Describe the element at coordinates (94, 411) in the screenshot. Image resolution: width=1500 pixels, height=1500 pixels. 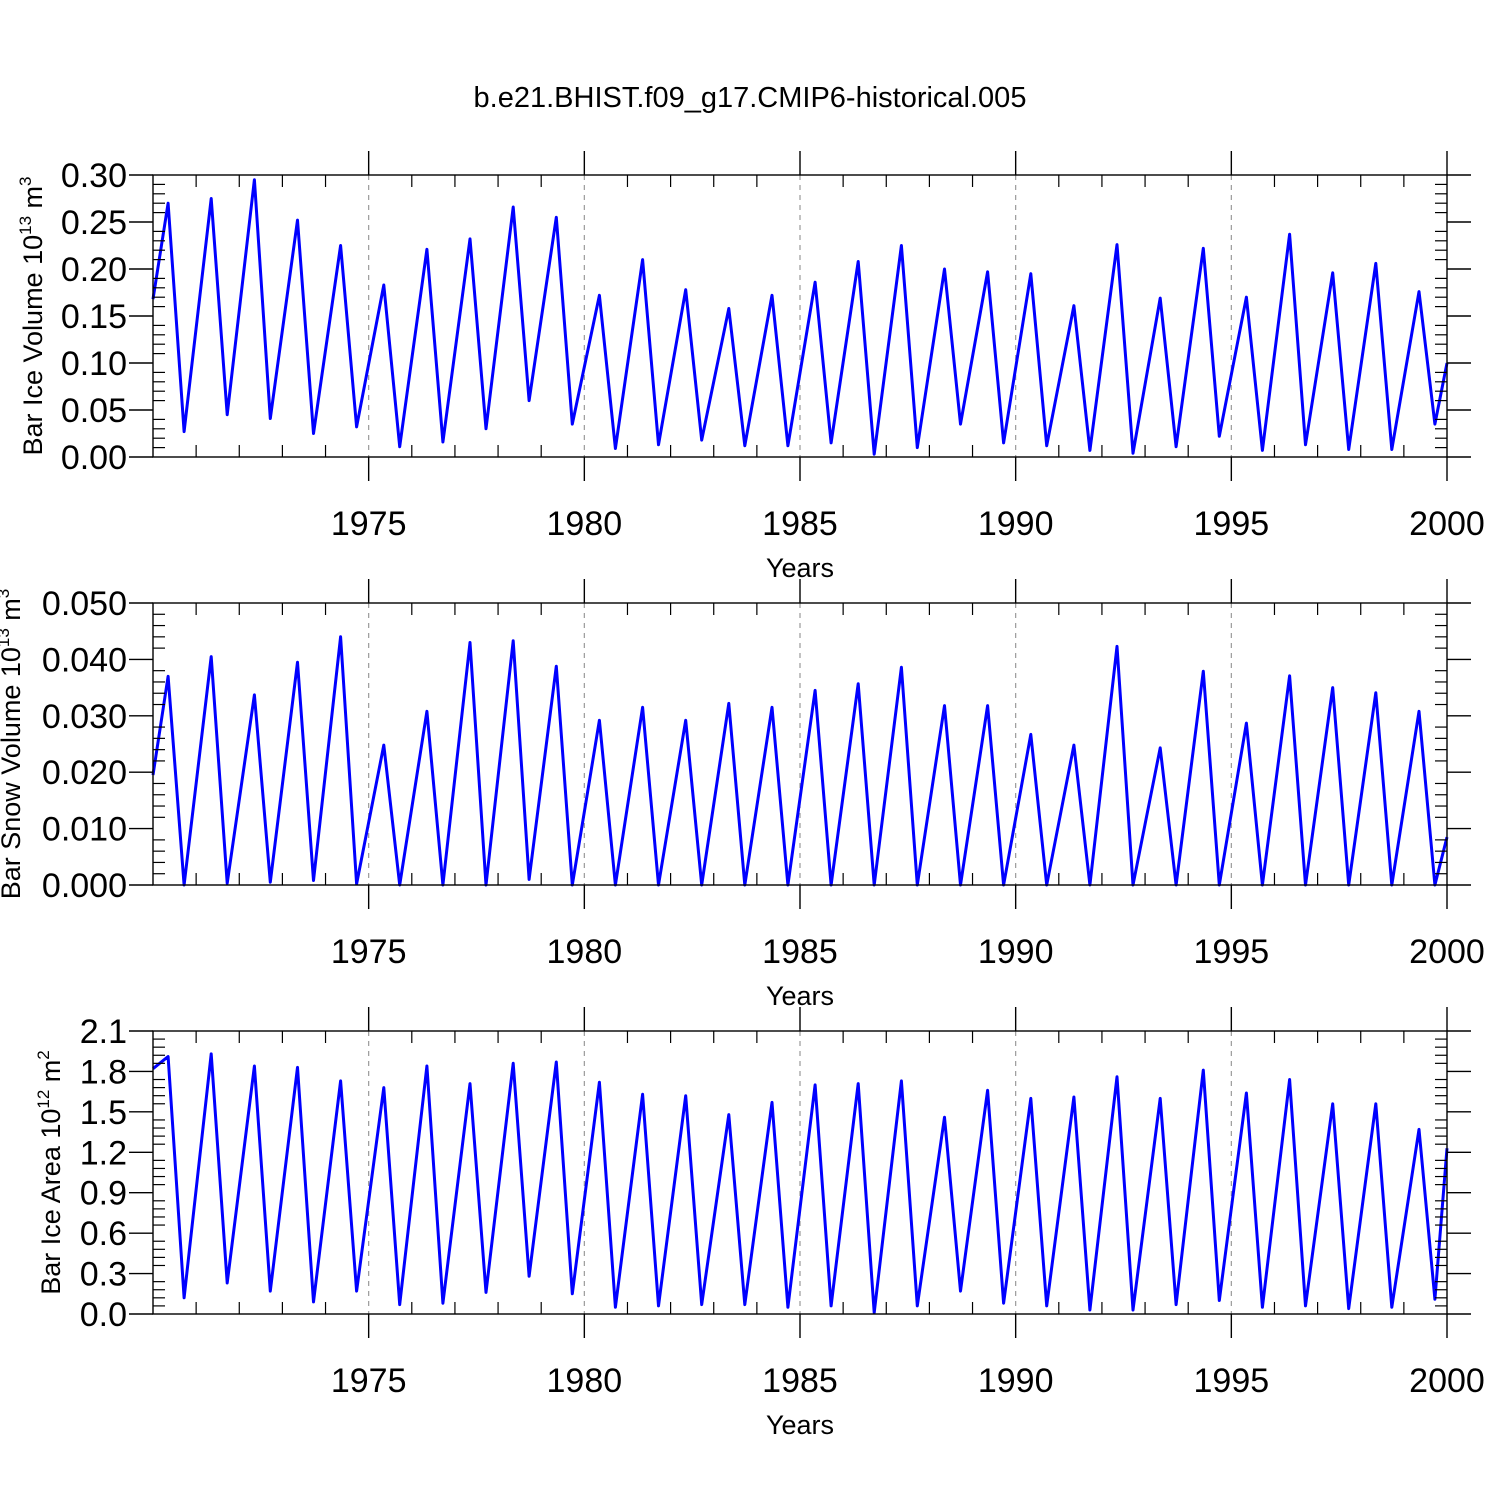
I see `y-tick-label: 0.05` at that location.